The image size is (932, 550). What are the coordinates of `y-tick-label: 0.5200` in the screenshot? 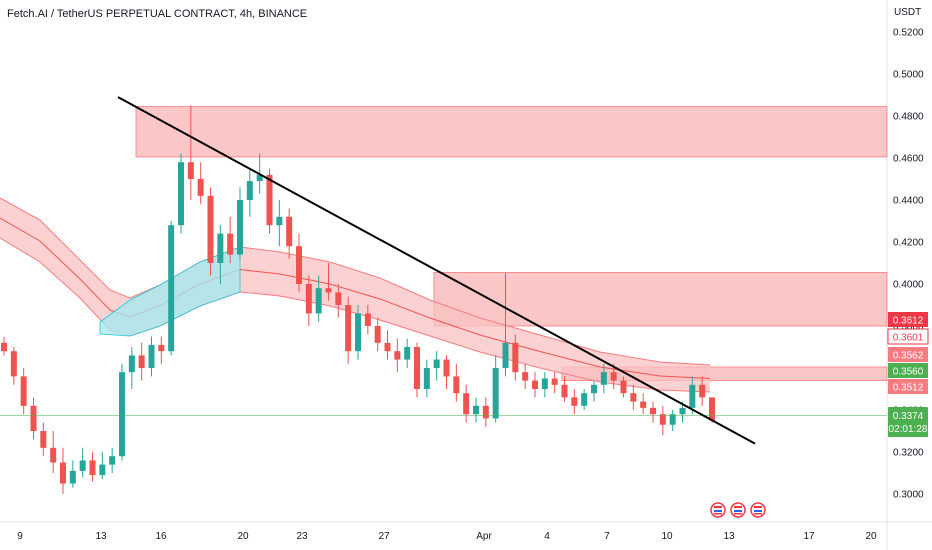 It's located at (908, 33).